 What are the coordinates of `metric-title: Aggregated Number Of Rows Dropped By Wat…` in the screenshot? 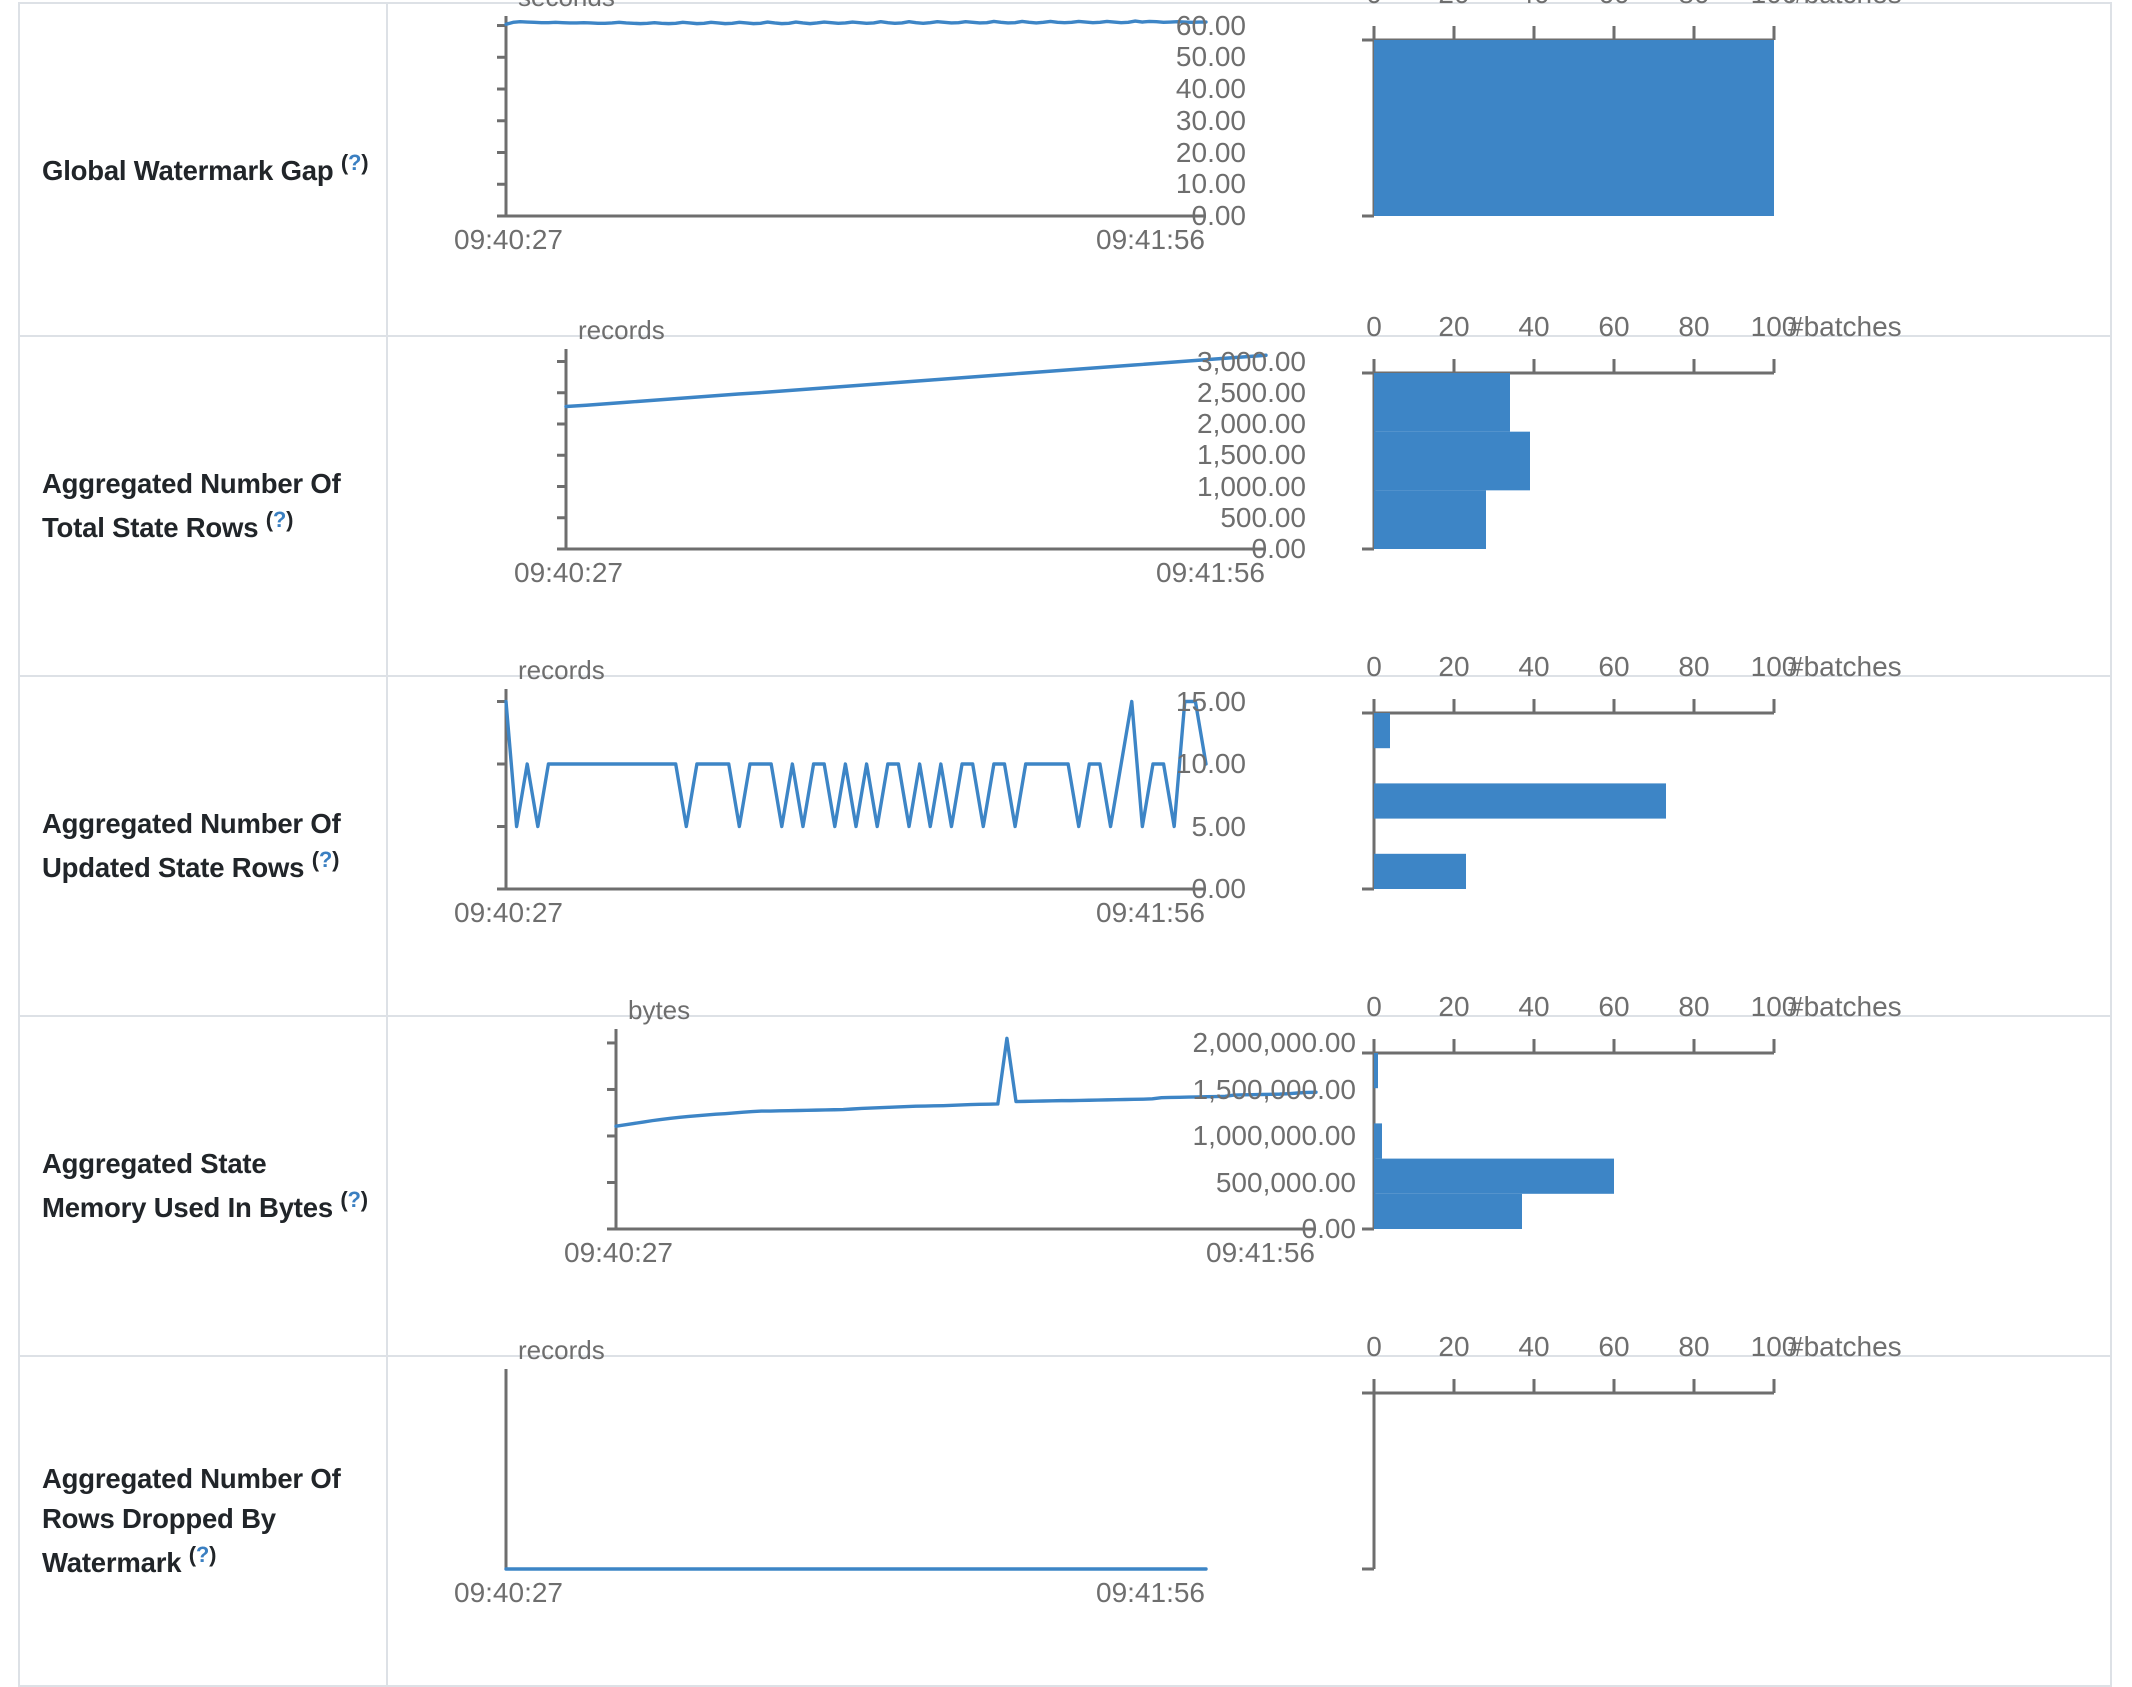 It's located at (191, 1520).